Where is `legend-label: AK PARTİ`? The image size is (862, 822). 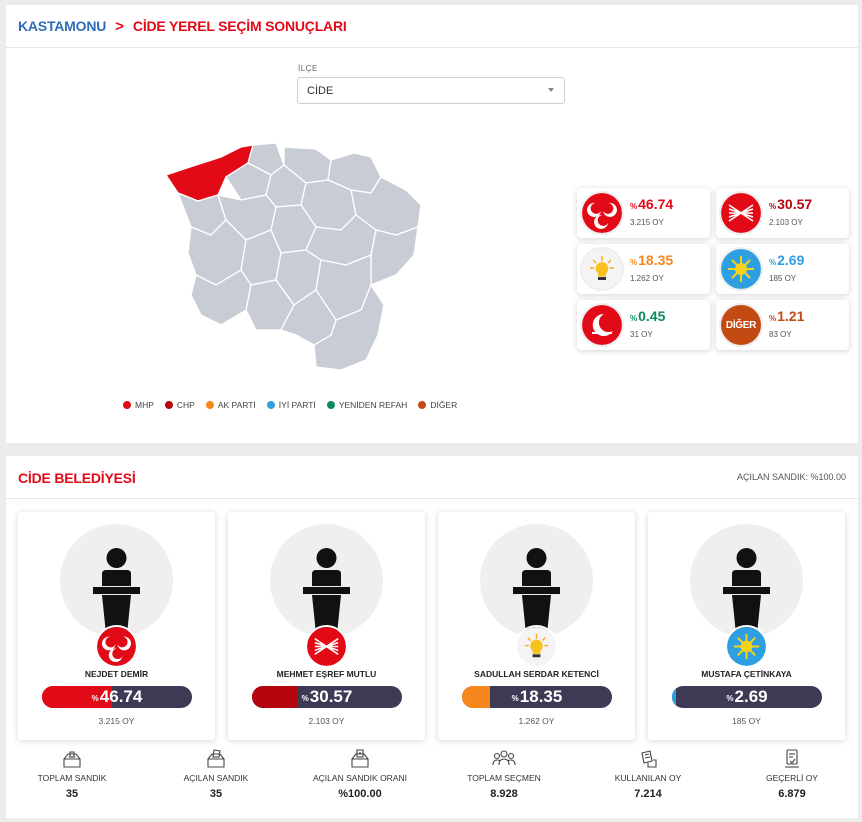
legend-label: AK PARTİ is located at coordinates (236, 405).